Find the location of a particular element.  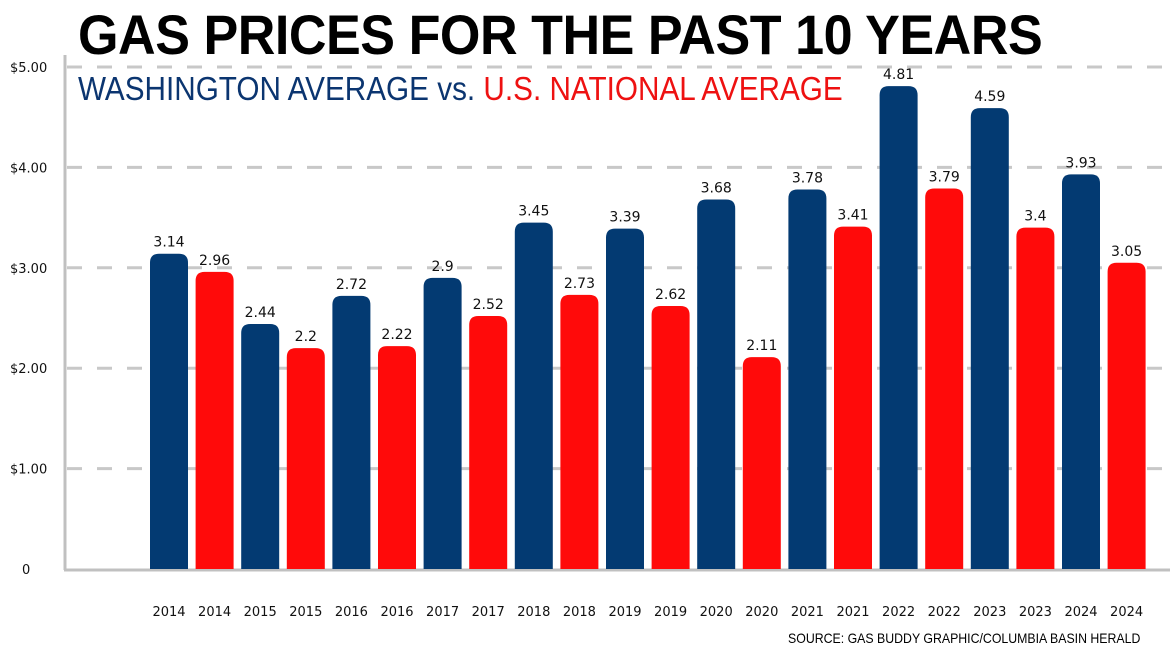

data-label-washington-2016: 2.72 is located at coordinates (351, 285).